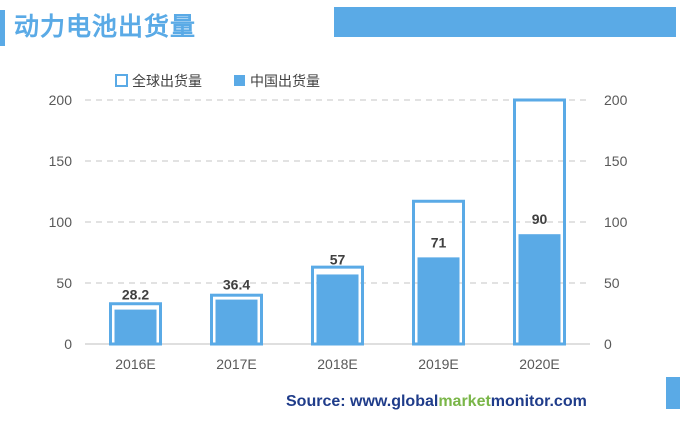 The height and width of the screenshot is (424, 680). Describe the element at coordinates (167, 81) in the screenshot. I see `legend-label: 全球出货量` at that location.